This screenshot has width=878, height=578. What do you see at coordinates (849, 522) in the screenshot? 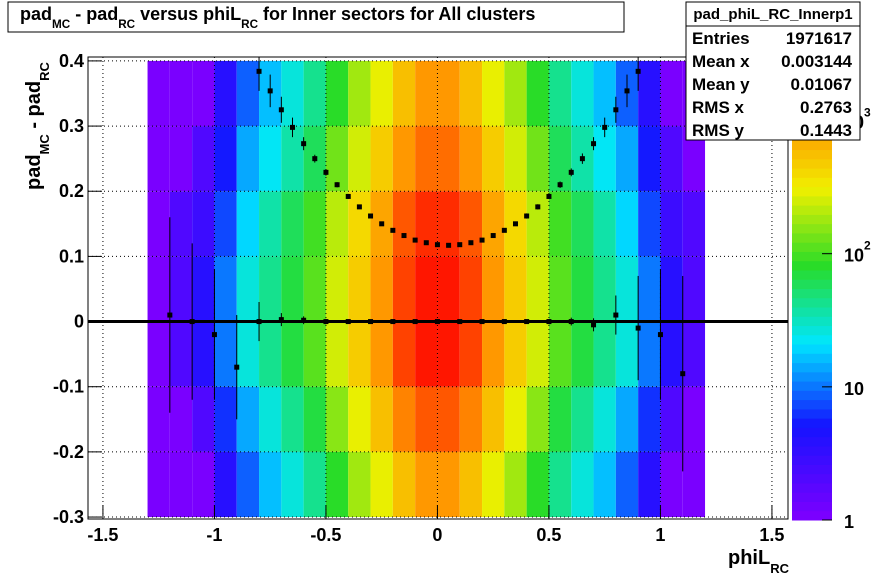
I see `z-tick-label: 1` at bounding box center [849, 522].